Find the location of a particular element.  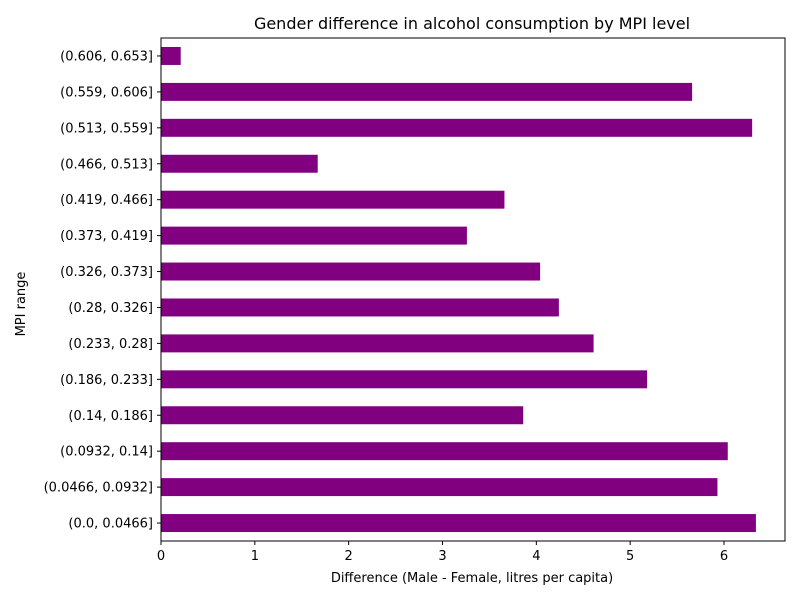

y-tick-label: (0.513, 0.559] is located at coordinates (106, 128).